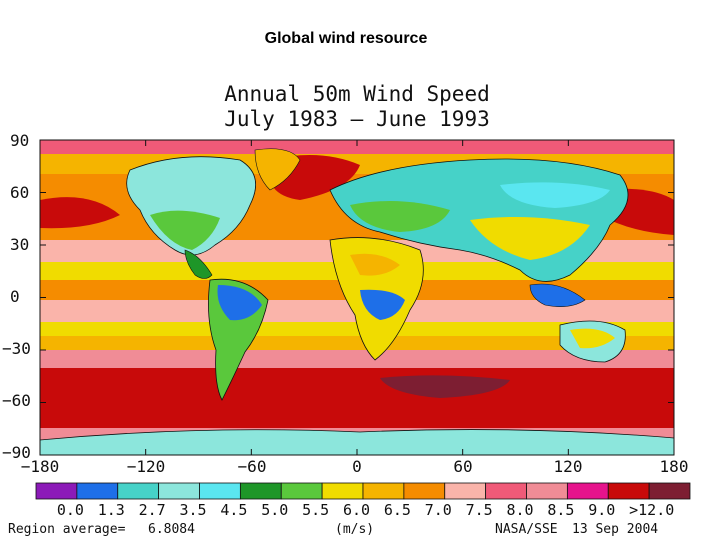 This screenshot has height=540, width=720. I want to click on colorbar-label: >12.0, so click(651, 510).